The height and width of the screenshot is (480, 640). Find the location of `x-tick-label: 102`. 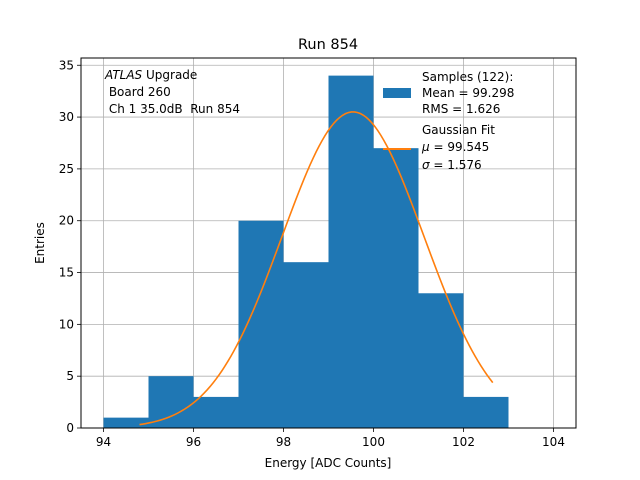

x-tick-label: 102 is located at coordinates (463, 442).